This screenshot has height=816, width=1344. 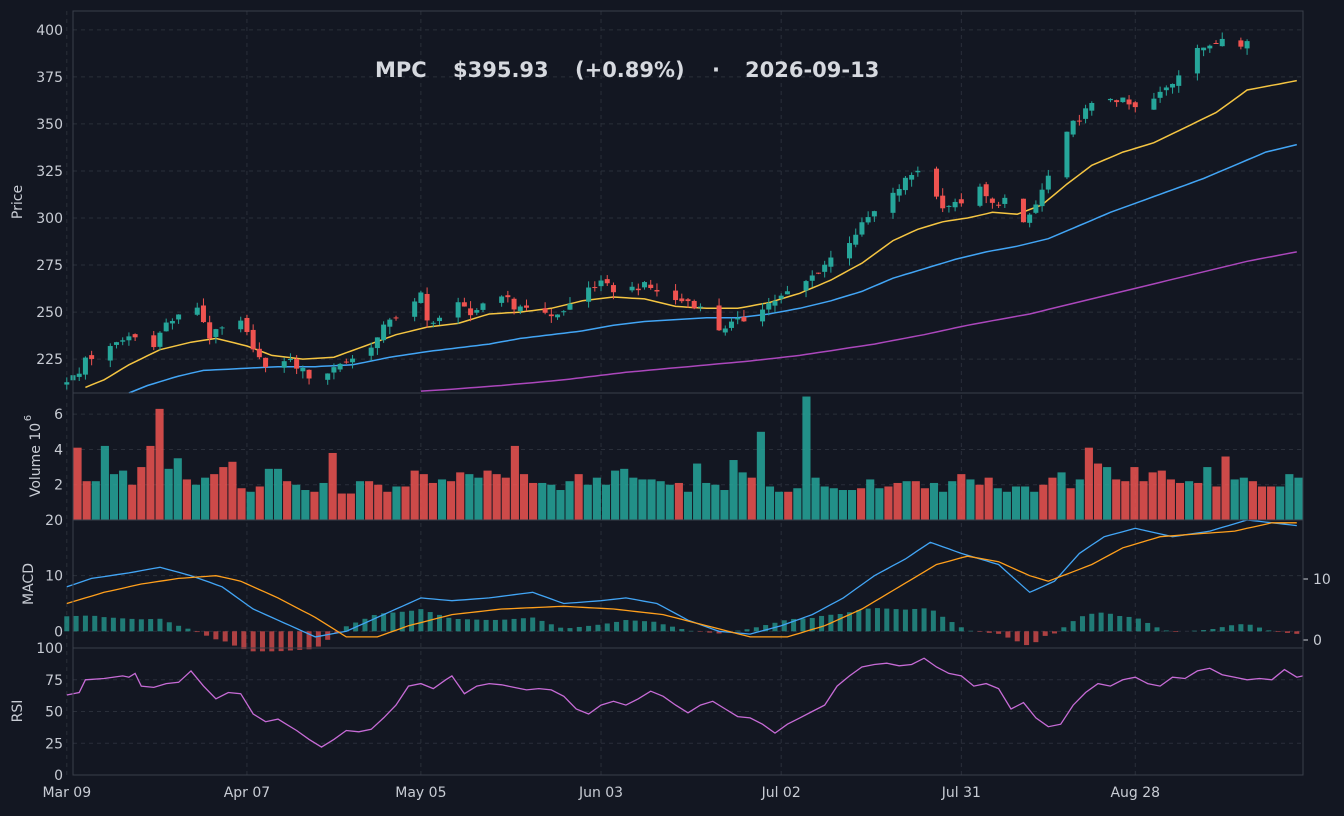 What do you see at coordinates (501, 70) in the screenshot?
I see `title-price: $395.93` at bounding box center [501, 70].